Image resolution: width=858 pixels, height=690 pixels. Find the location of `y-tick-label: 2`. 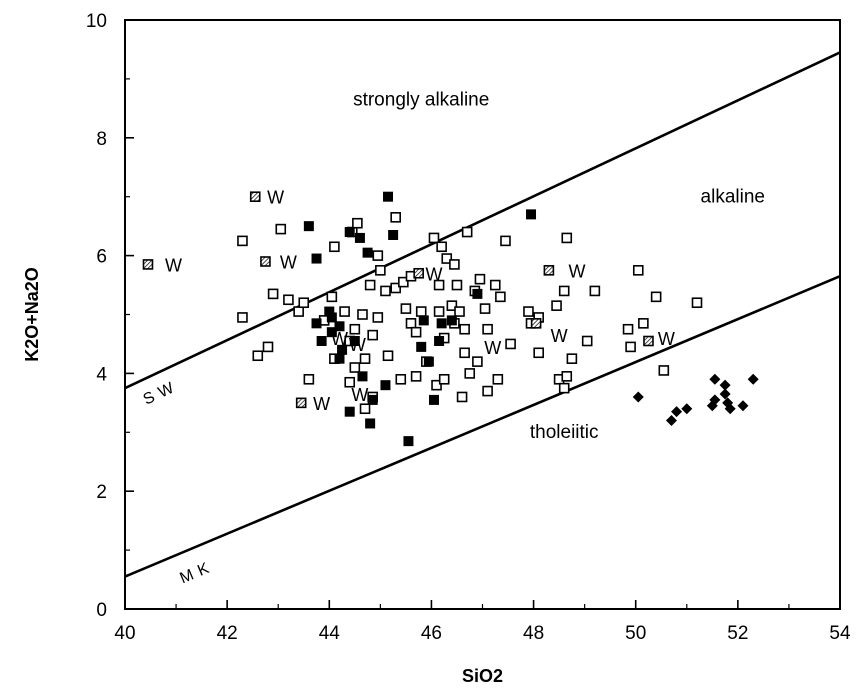

y-tick-label: 2 is located at coordinates (101, 492).